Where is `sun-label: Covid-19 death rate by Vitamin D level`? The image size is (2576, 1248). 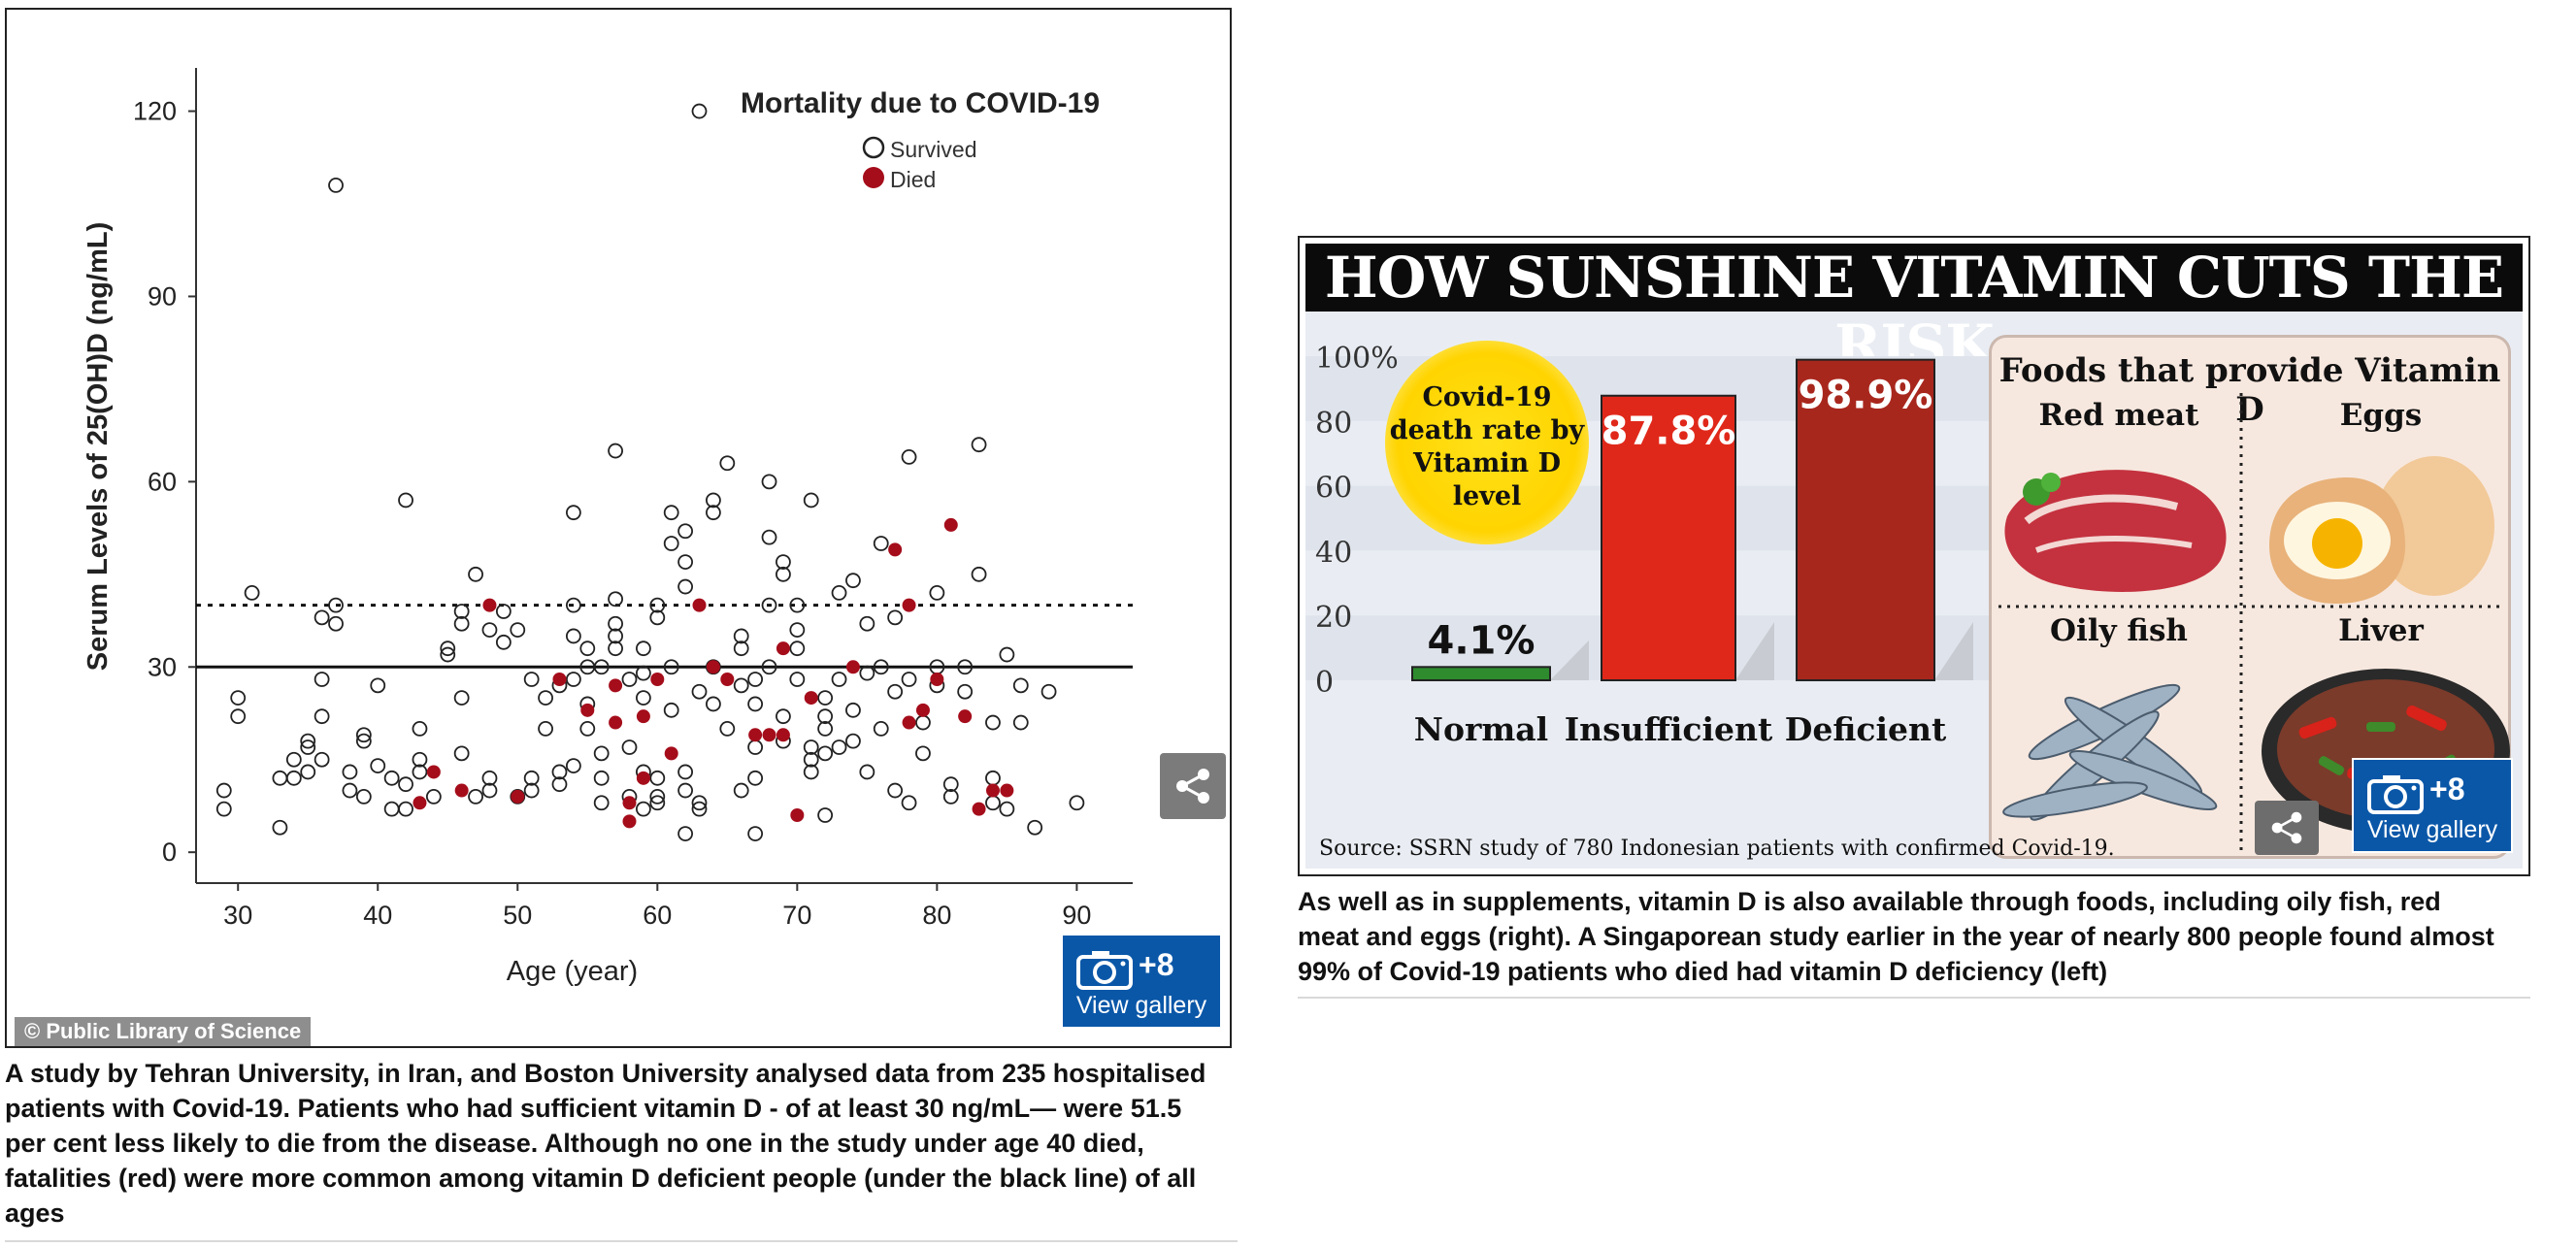 sun-label: Covid-19 death rate by Vitamin D level is located at coordinates (1487, 446).